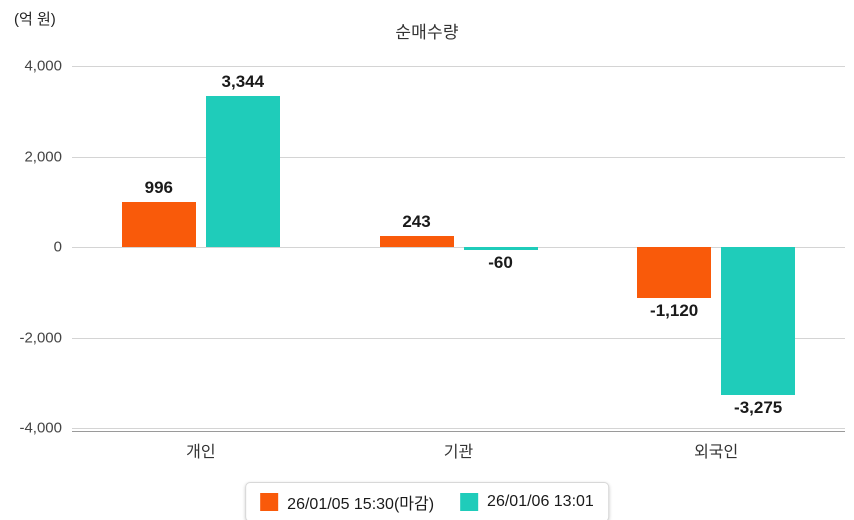 This screenshot has height=520, width=854. Describe the element at coordinates (458, 431) in the screenshot. I see `x-axis-line` at that location.